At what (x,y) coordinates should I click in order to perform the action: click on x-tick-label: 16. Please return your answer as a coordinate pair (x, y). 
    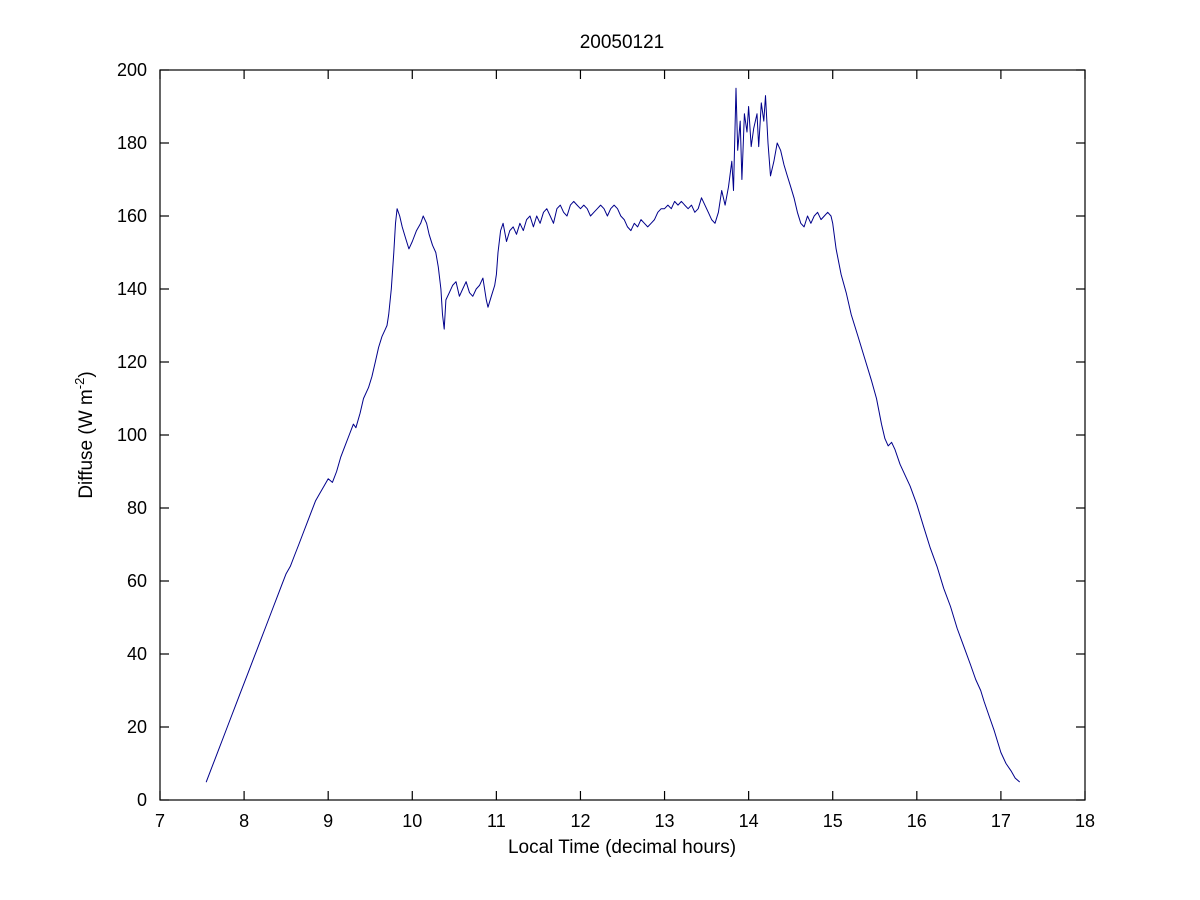
    Looking at the image, I should click on (917, 821).